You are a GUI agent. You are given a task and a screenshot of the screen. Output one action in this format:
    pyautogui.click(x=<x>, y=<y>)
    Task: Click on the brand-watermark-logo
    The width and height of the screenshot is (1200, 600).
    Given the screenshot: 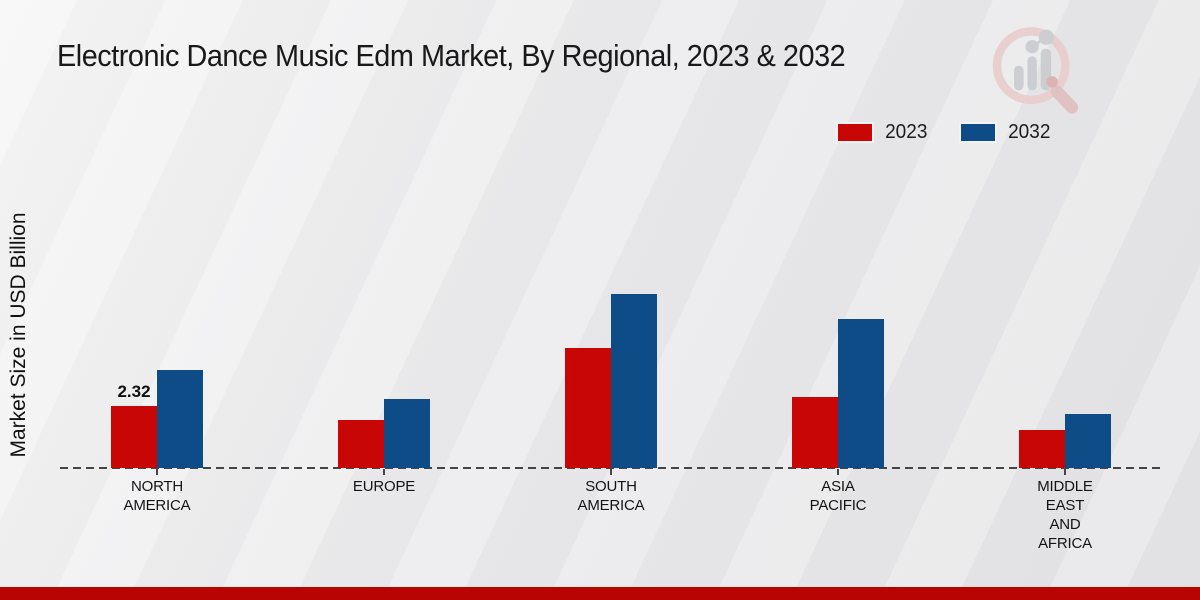 What is the action you would take?
    pyautogui.click(x=1035, y=70)
    